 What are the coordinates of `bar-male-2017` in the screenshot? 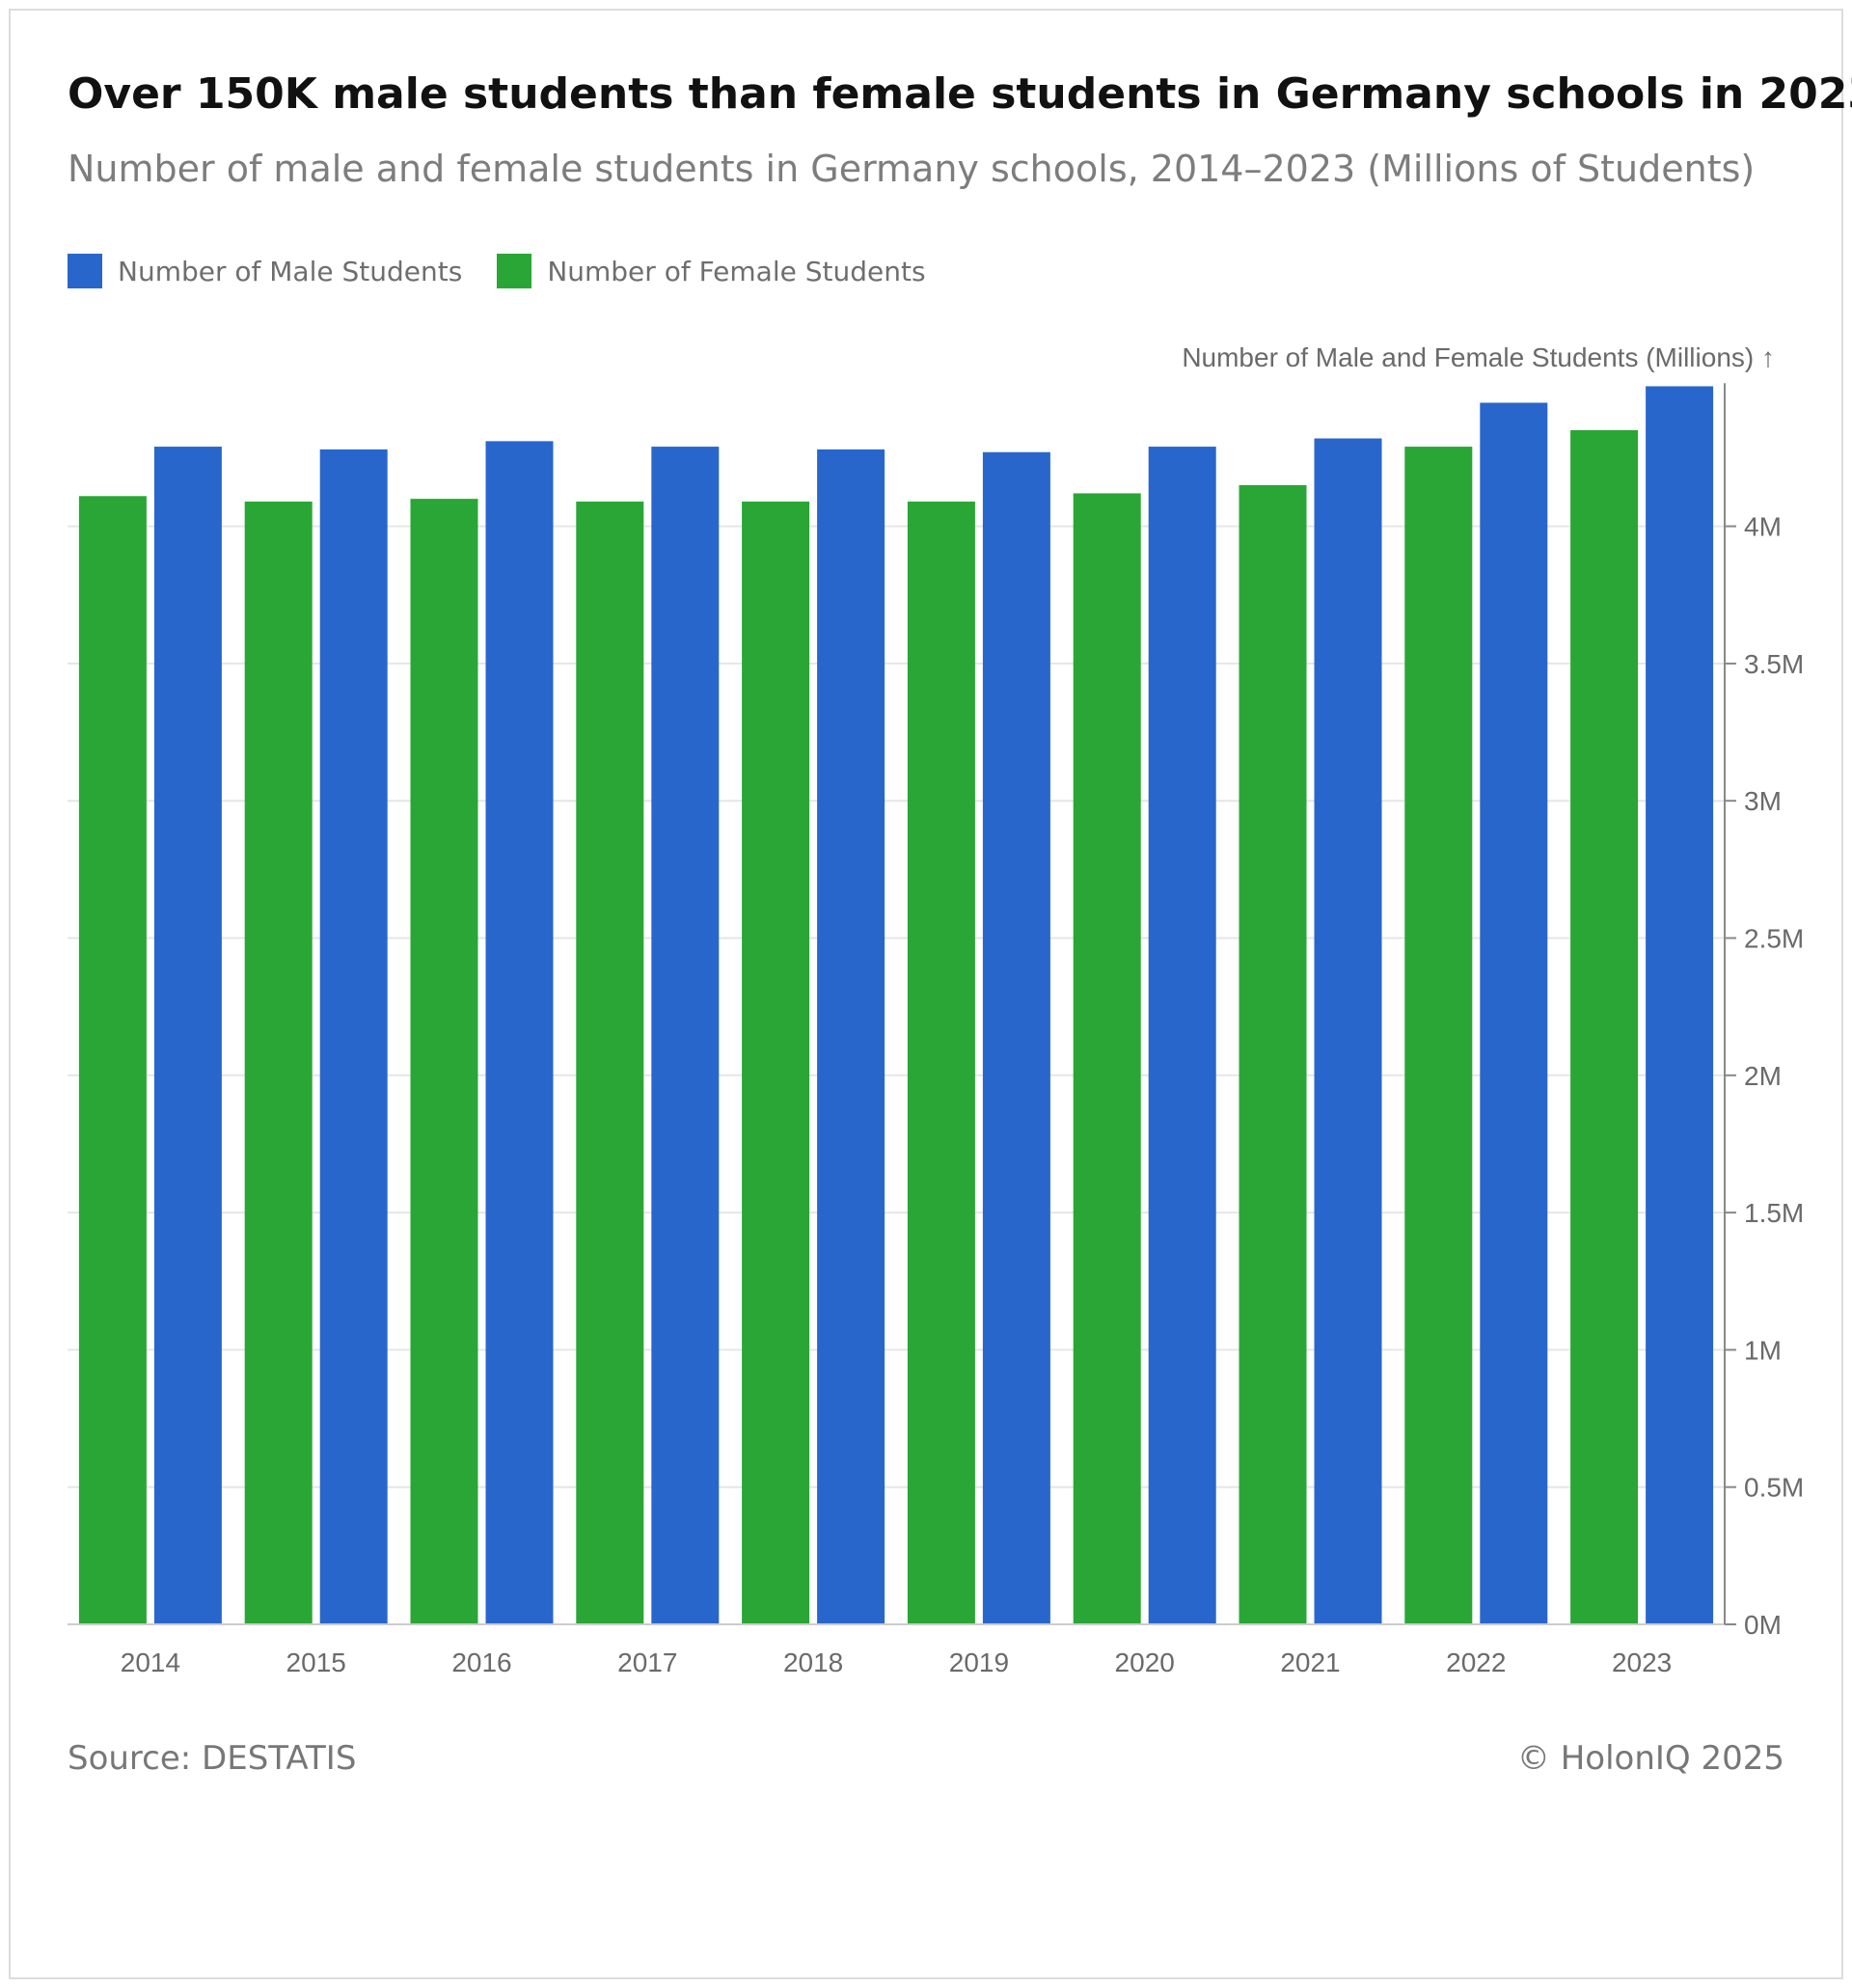 It's located at (686, 1035).